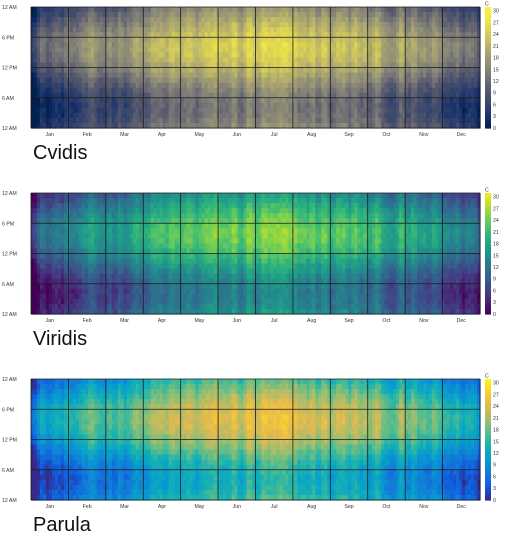 This screenshot has height=542, width=507. What do you see at coordinates (462, 135) in the screenshot?
I see `x-tick-label: Dec` at bounding box center [462, 135].